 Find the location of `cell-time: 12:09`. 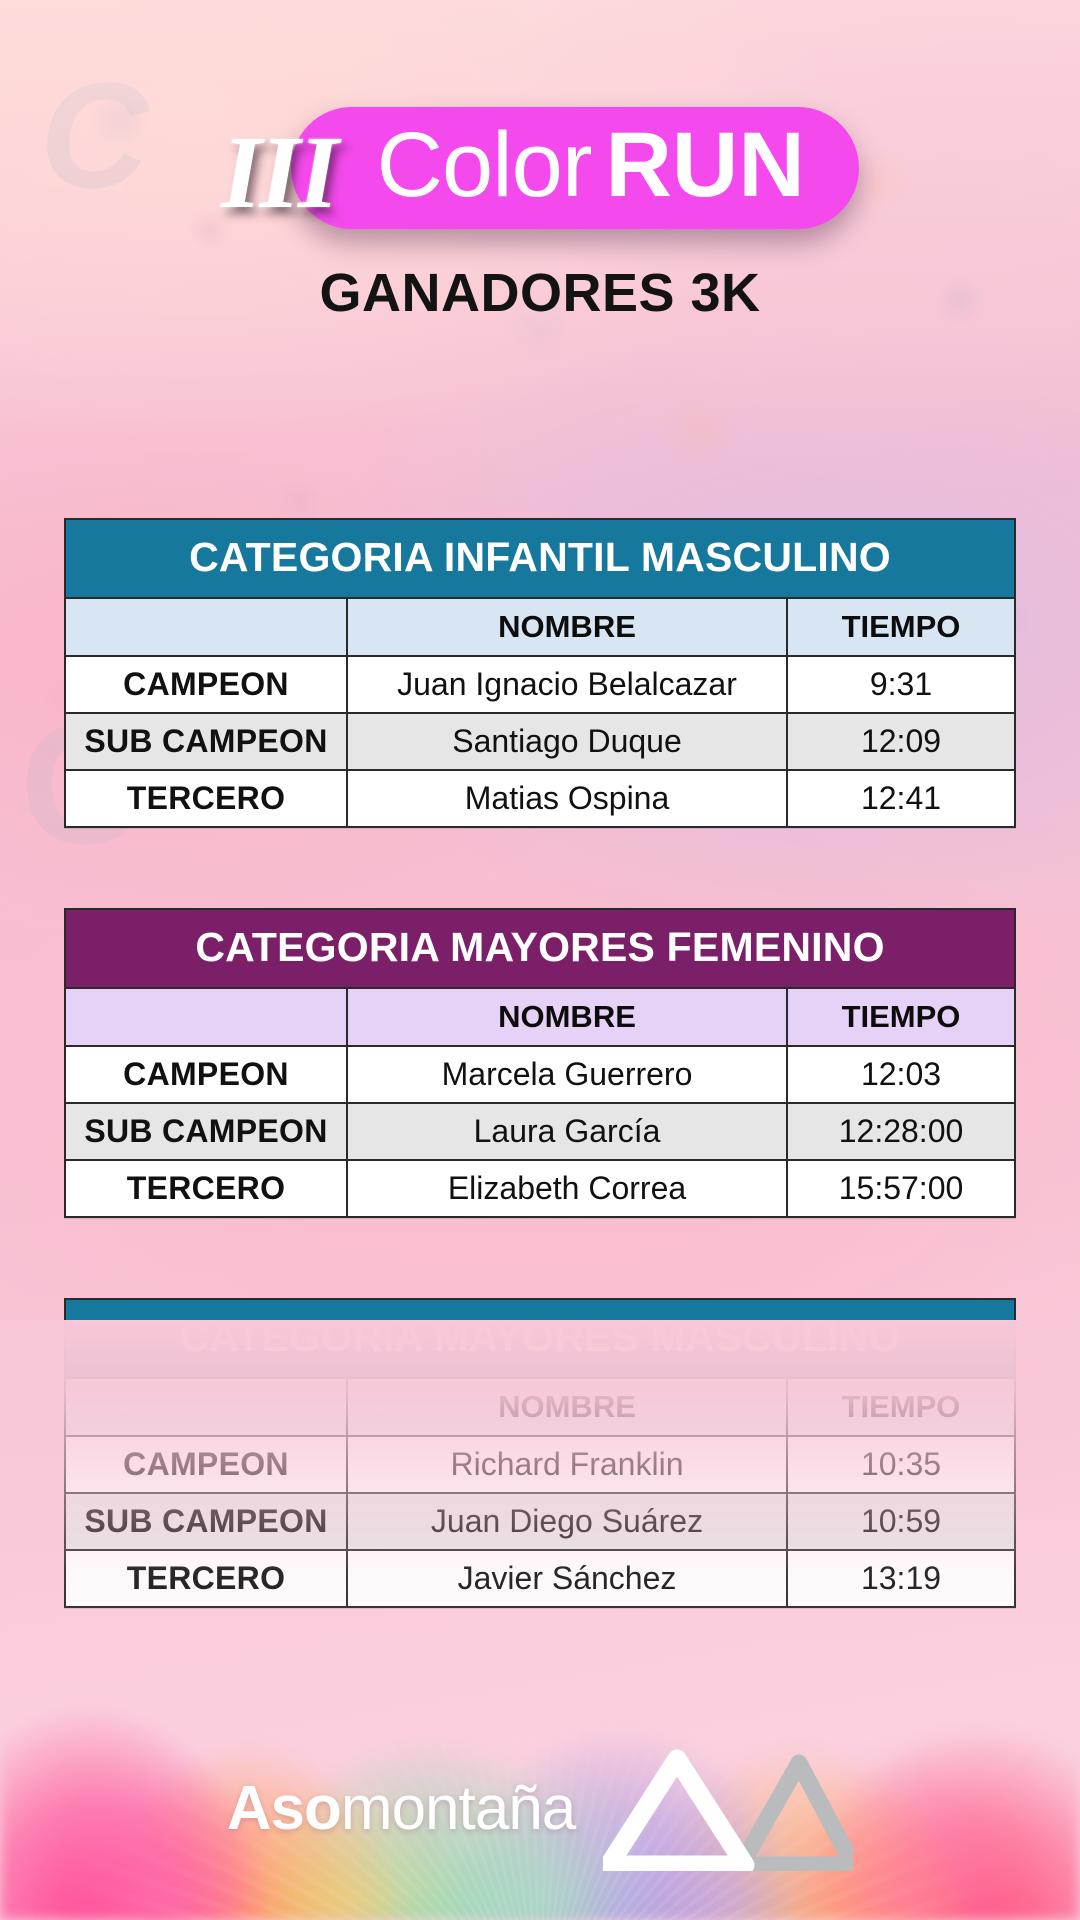

cell-time: 12:09 is located at coordinates (901, 741).